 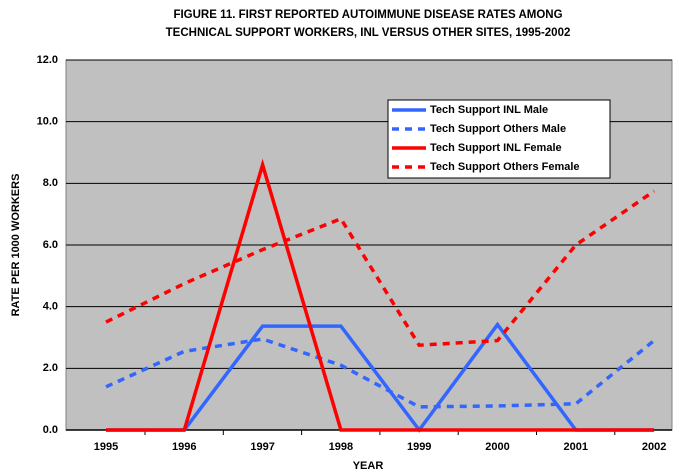 What do you see at coordinates (368, 466) in the screenshot?
I see `x-axis-label: YEAR` at bounding box center [368, 466].